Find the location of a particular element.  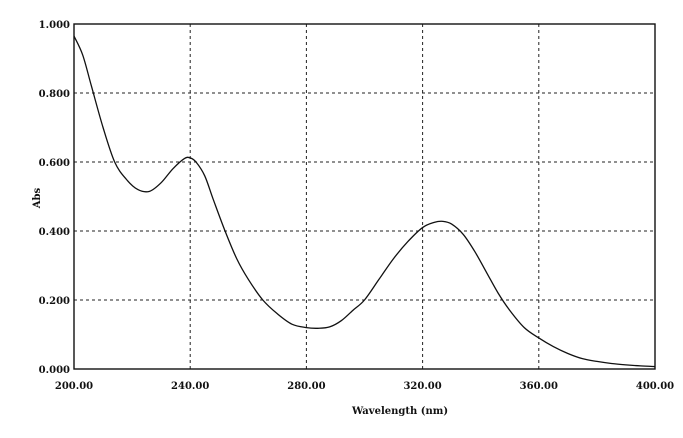

x-tick-label: 240.00 is located at coordinates (190, 386).